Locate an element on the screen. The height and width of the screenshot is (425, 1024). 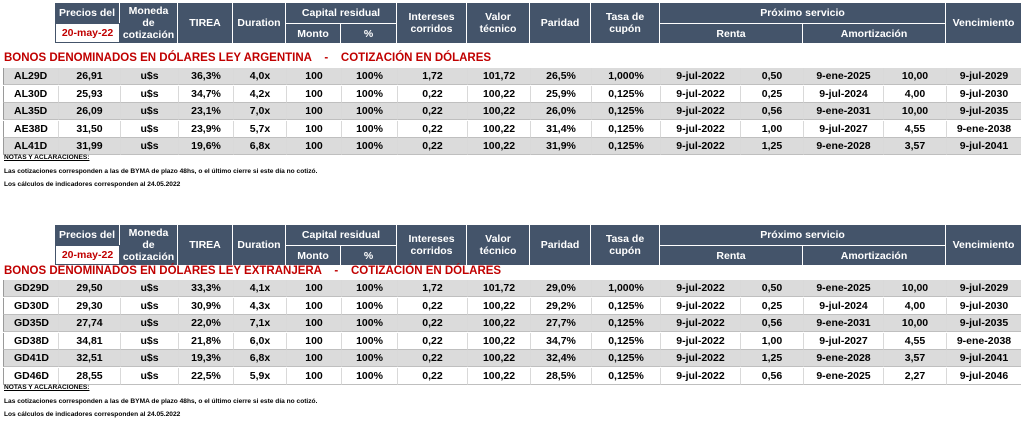
cell-tirea: 30,9% is located at coordinates (205, 306).